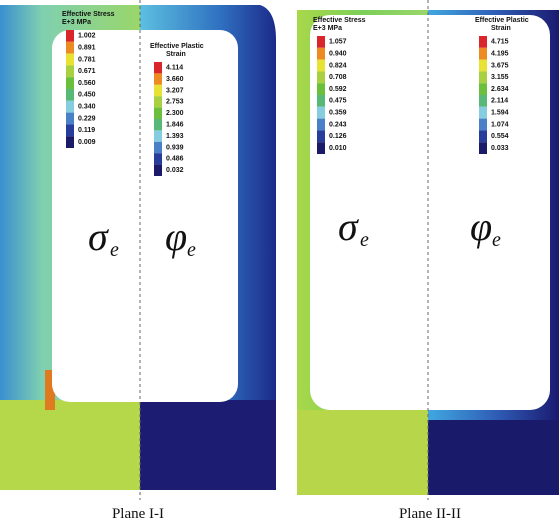 The image size is (559, 523). Describe the element at coordinates (174, 68) in the screenshot. I see `legend-value: 4.114` at that location.